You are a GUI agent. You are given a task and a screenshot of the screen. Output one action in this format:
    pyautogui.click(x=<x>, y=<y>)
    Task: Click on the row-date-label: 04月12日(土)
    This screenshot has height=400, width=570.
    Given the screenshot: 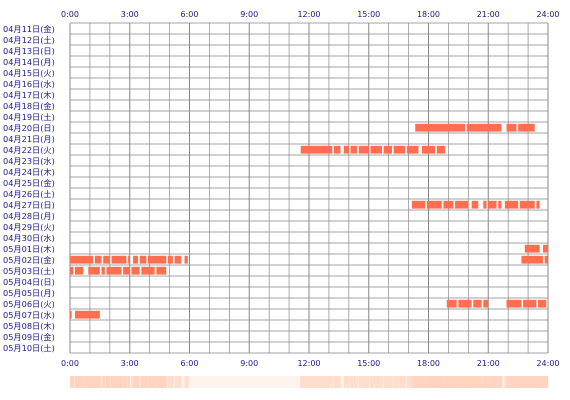 What is the action you would take?
    pyautogui.click(x=29, y=40)
    